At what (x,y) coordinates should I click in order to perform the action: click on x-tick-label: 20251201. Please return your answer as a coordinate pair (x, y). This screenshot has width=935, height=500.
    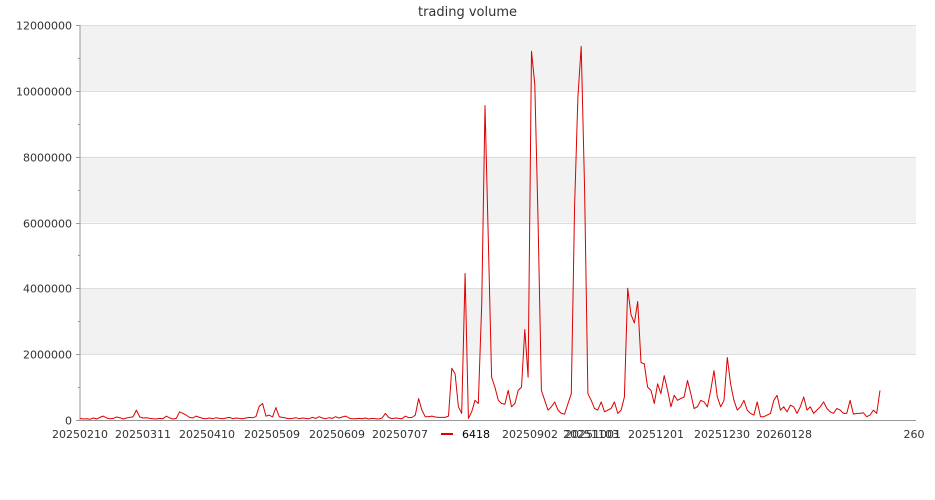
    Looking at the image, I should click on (656, 434).